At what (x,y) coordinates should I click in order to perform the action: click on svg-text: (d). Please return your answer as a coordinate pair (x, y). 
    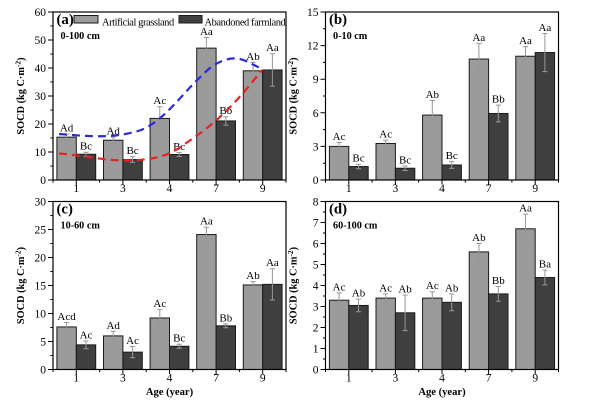
    Looking at the image, I should click on (338, 209).